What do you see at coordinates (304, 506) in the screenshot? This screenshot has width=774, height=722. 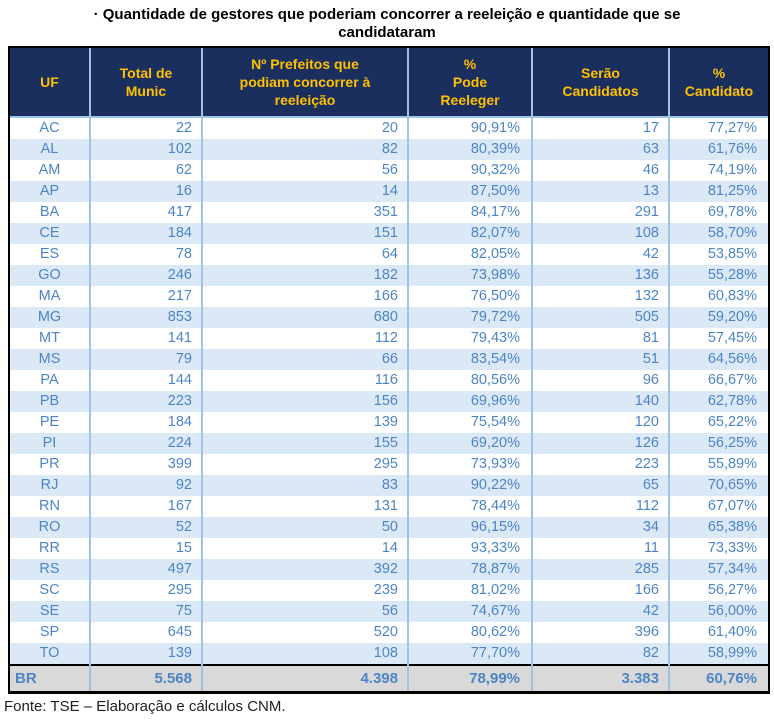 I see `cell-prefeitos-podiam-reeleicao: 131` at bounding box center [304, 506].